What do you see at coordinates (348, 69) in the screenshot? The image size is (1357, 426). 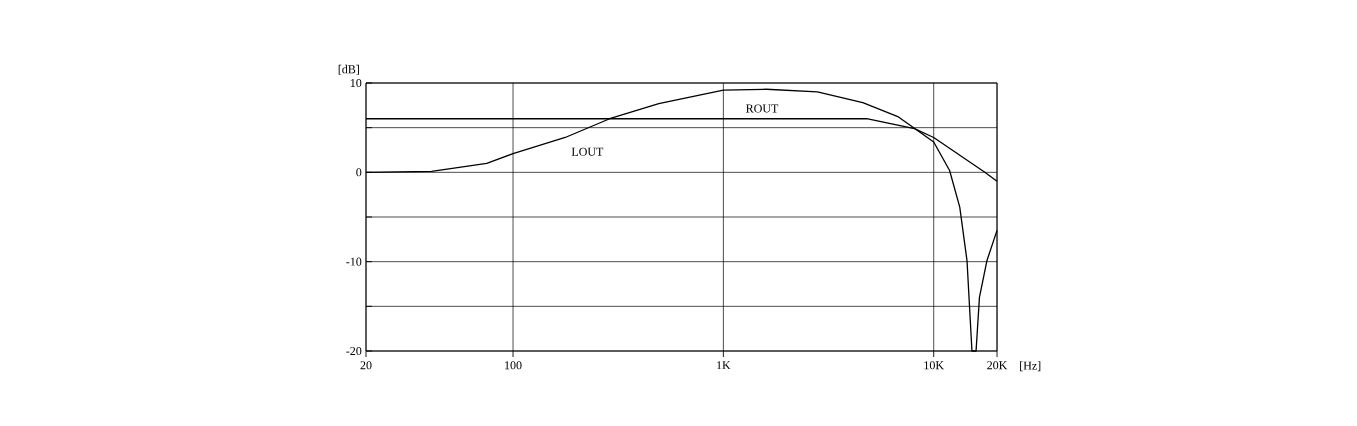 I see `y-axis-title: [dB]` at bounding box center [348, 69].